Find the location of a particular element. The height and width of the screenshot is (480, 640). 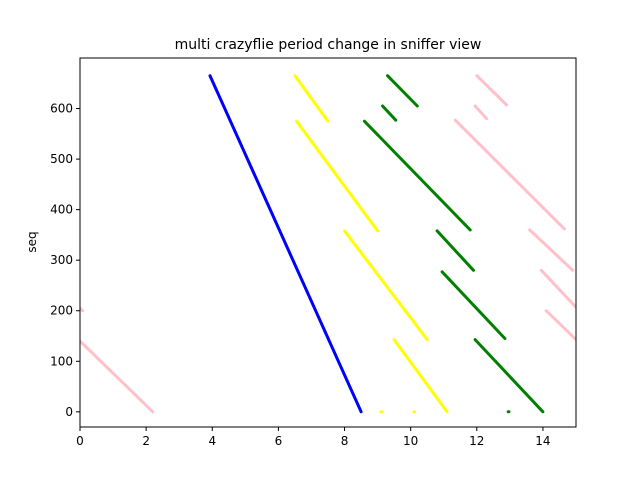

y-tick-label: 600 is located at coordinates (61, 109).